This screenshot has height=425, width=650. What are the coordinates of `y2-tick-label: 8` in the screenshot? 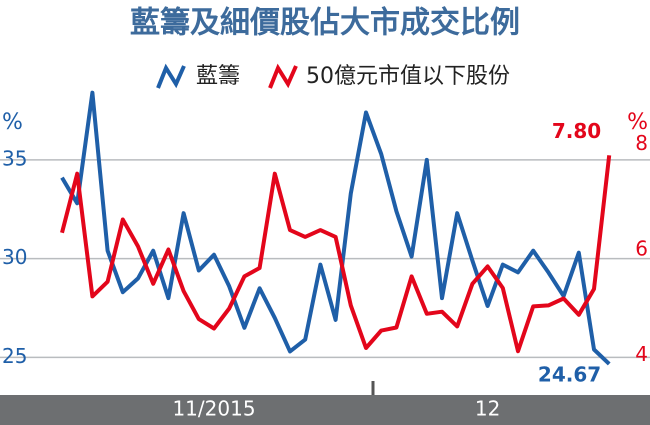 It's located at (641, 143).